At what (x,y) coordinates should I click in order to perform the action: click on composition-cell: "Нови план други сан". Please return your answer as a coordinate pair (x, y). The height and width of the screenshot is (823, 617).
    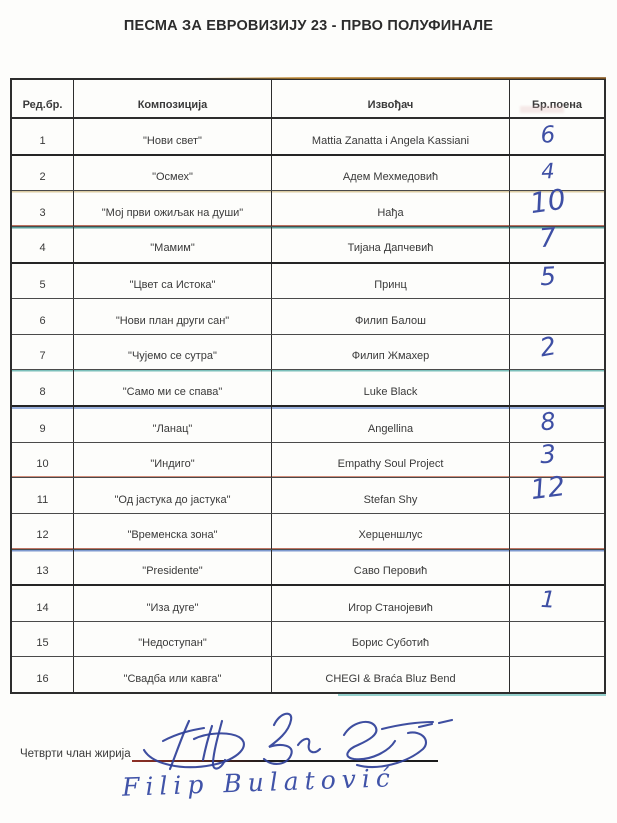
    Looking at the image, I should click on (173, 316).